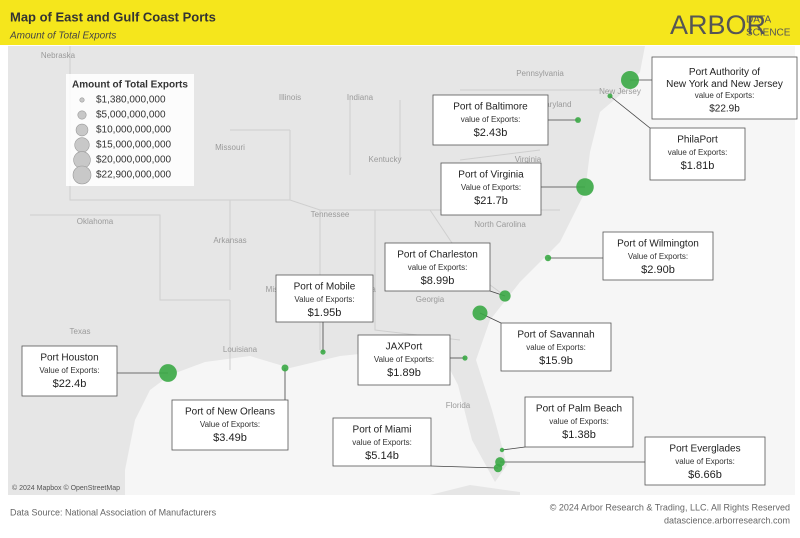 The width and height of the screenshot is (800, 538). Describe the element at coordinates (727, 520) in the screenshot. I see `site-url: datascience.arborresearch.com` at that location.